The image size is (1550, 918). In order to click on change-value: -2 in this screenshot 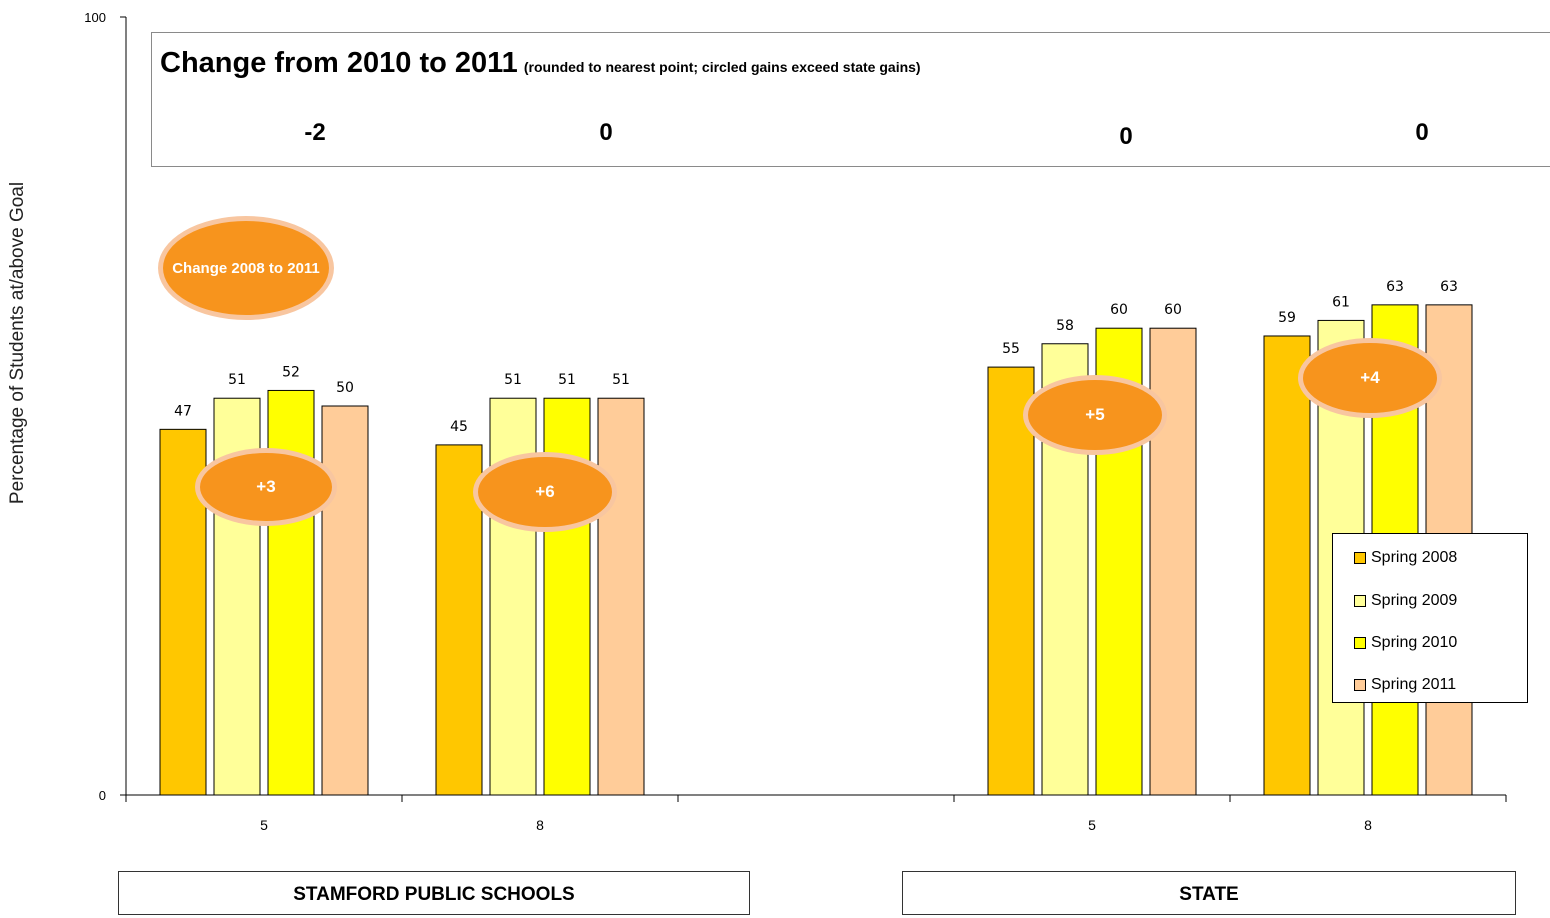, I will do `click(315, 132)`.